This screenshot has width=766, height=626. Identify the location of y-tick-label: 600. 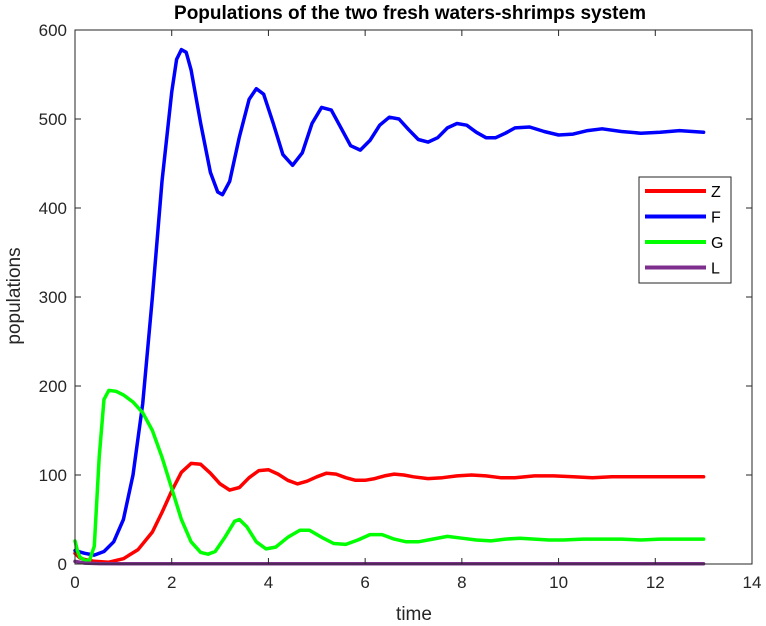
(53, 30).